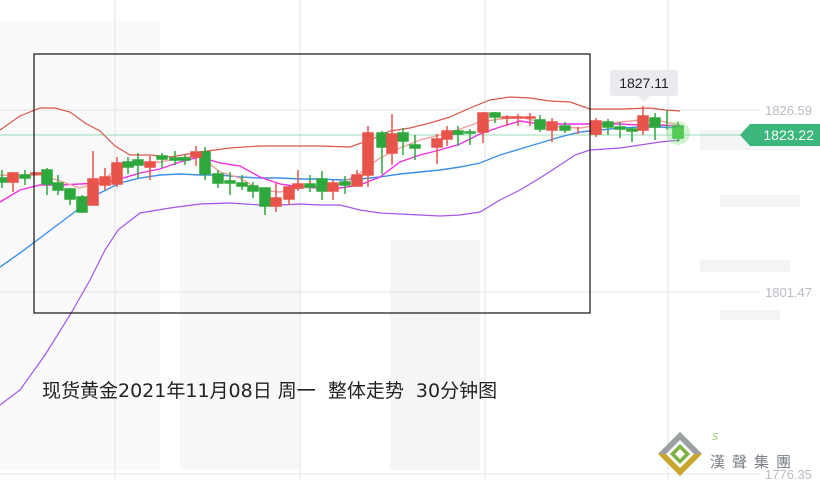 The width and height of the screenshot is (820, 482). What do you see at coordinates (340, 127) in the screenshot?
I see `bollinger-upper-line` at bounding box center [340, 127].